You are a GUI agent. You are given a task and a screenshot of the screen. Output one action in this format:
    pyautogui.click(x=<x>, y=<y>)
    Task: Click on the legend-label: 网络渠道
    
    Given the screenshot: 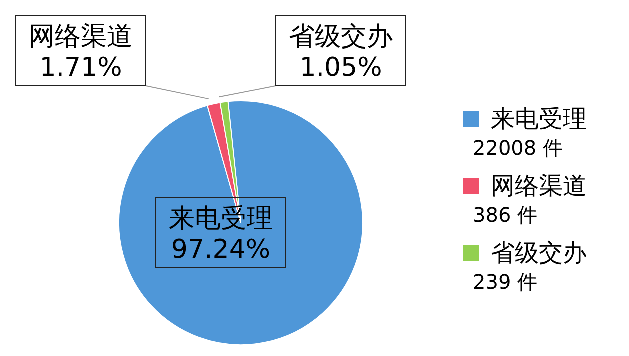 What is the action you would take?
    pyautogui.click(x=539, y=186)
    